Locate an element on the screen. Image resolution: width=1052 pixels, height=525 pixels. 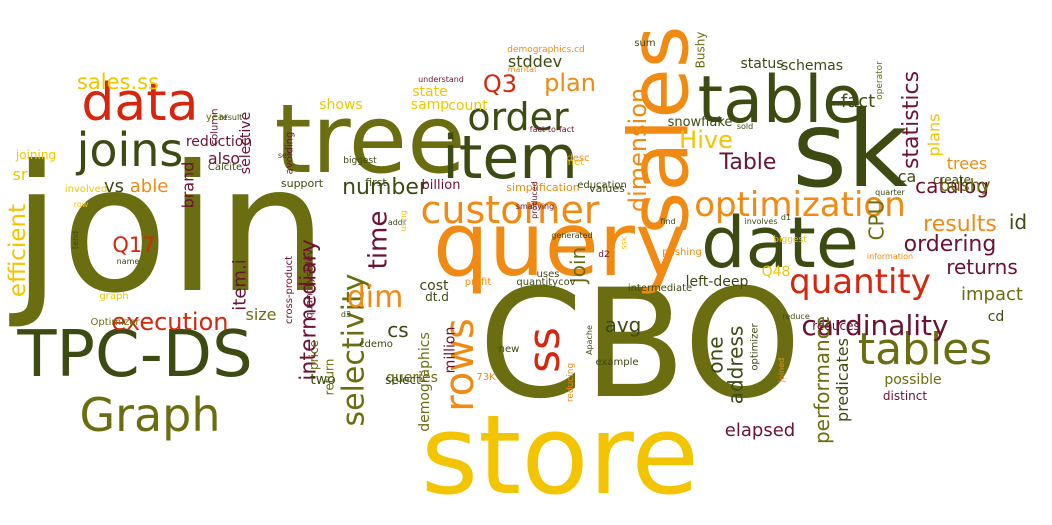
cloud-word: address is located at coordinates (734, 365).